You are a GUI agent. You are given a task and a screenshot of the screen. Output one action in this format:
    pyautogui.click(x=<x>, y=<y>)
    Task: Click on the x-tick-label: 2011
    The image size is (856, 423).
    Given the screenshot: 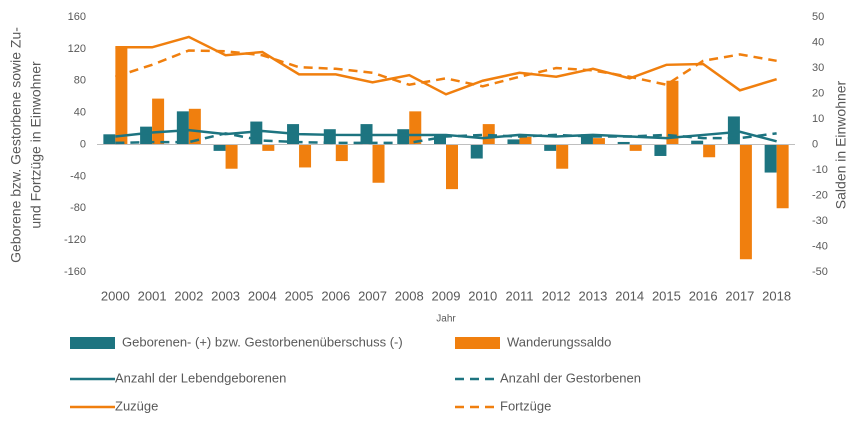 What is the action you would take?
    pyautogui.click(x=519, y=295)
    